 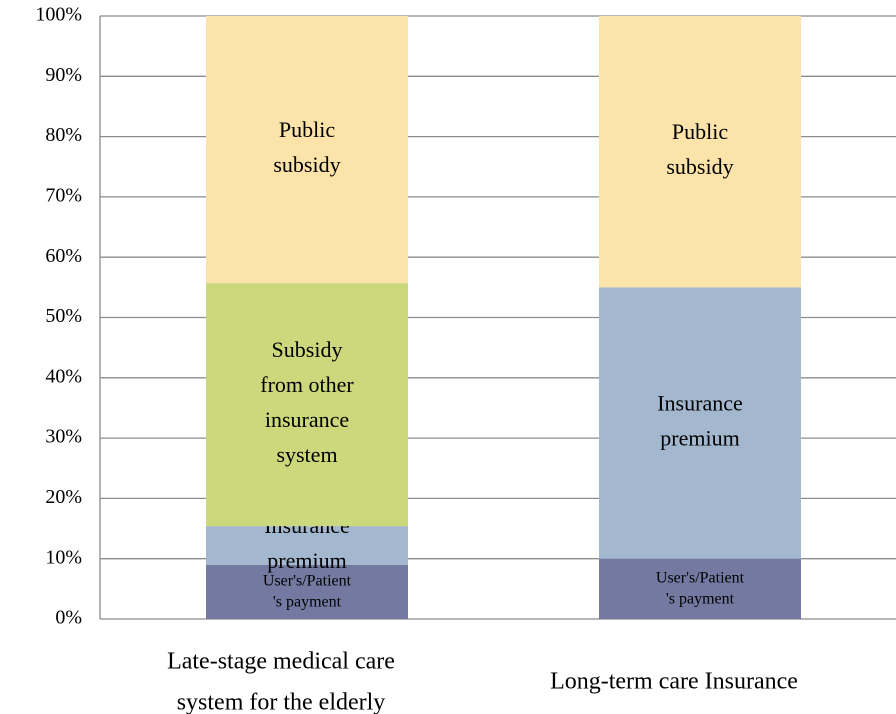 What do you see at coordinates (63, 316) in the screenshot?
I see `y-tick-label: 50%` at bounding box center [63, 316].